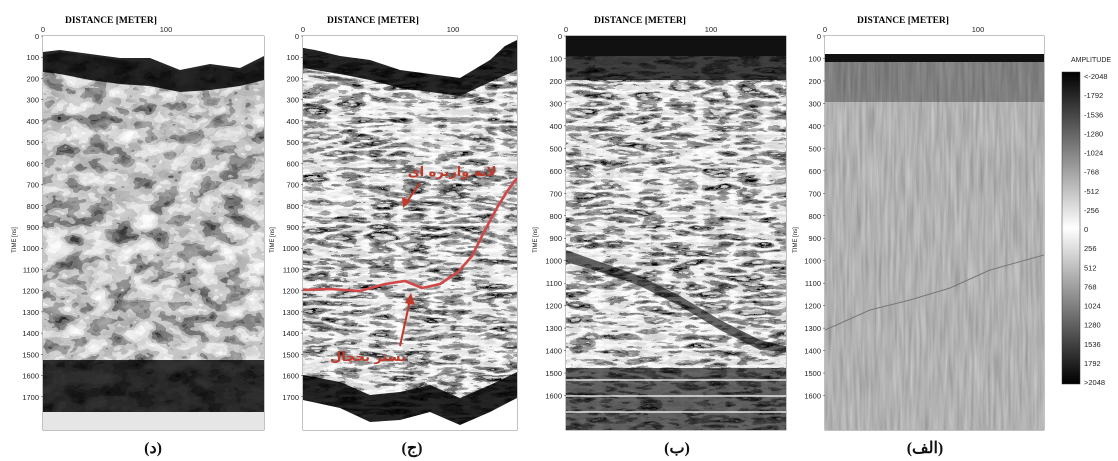 The height and width of the screenshot is (461, 1118). I want to click on panel-d-air-mask, so click(153, 54).